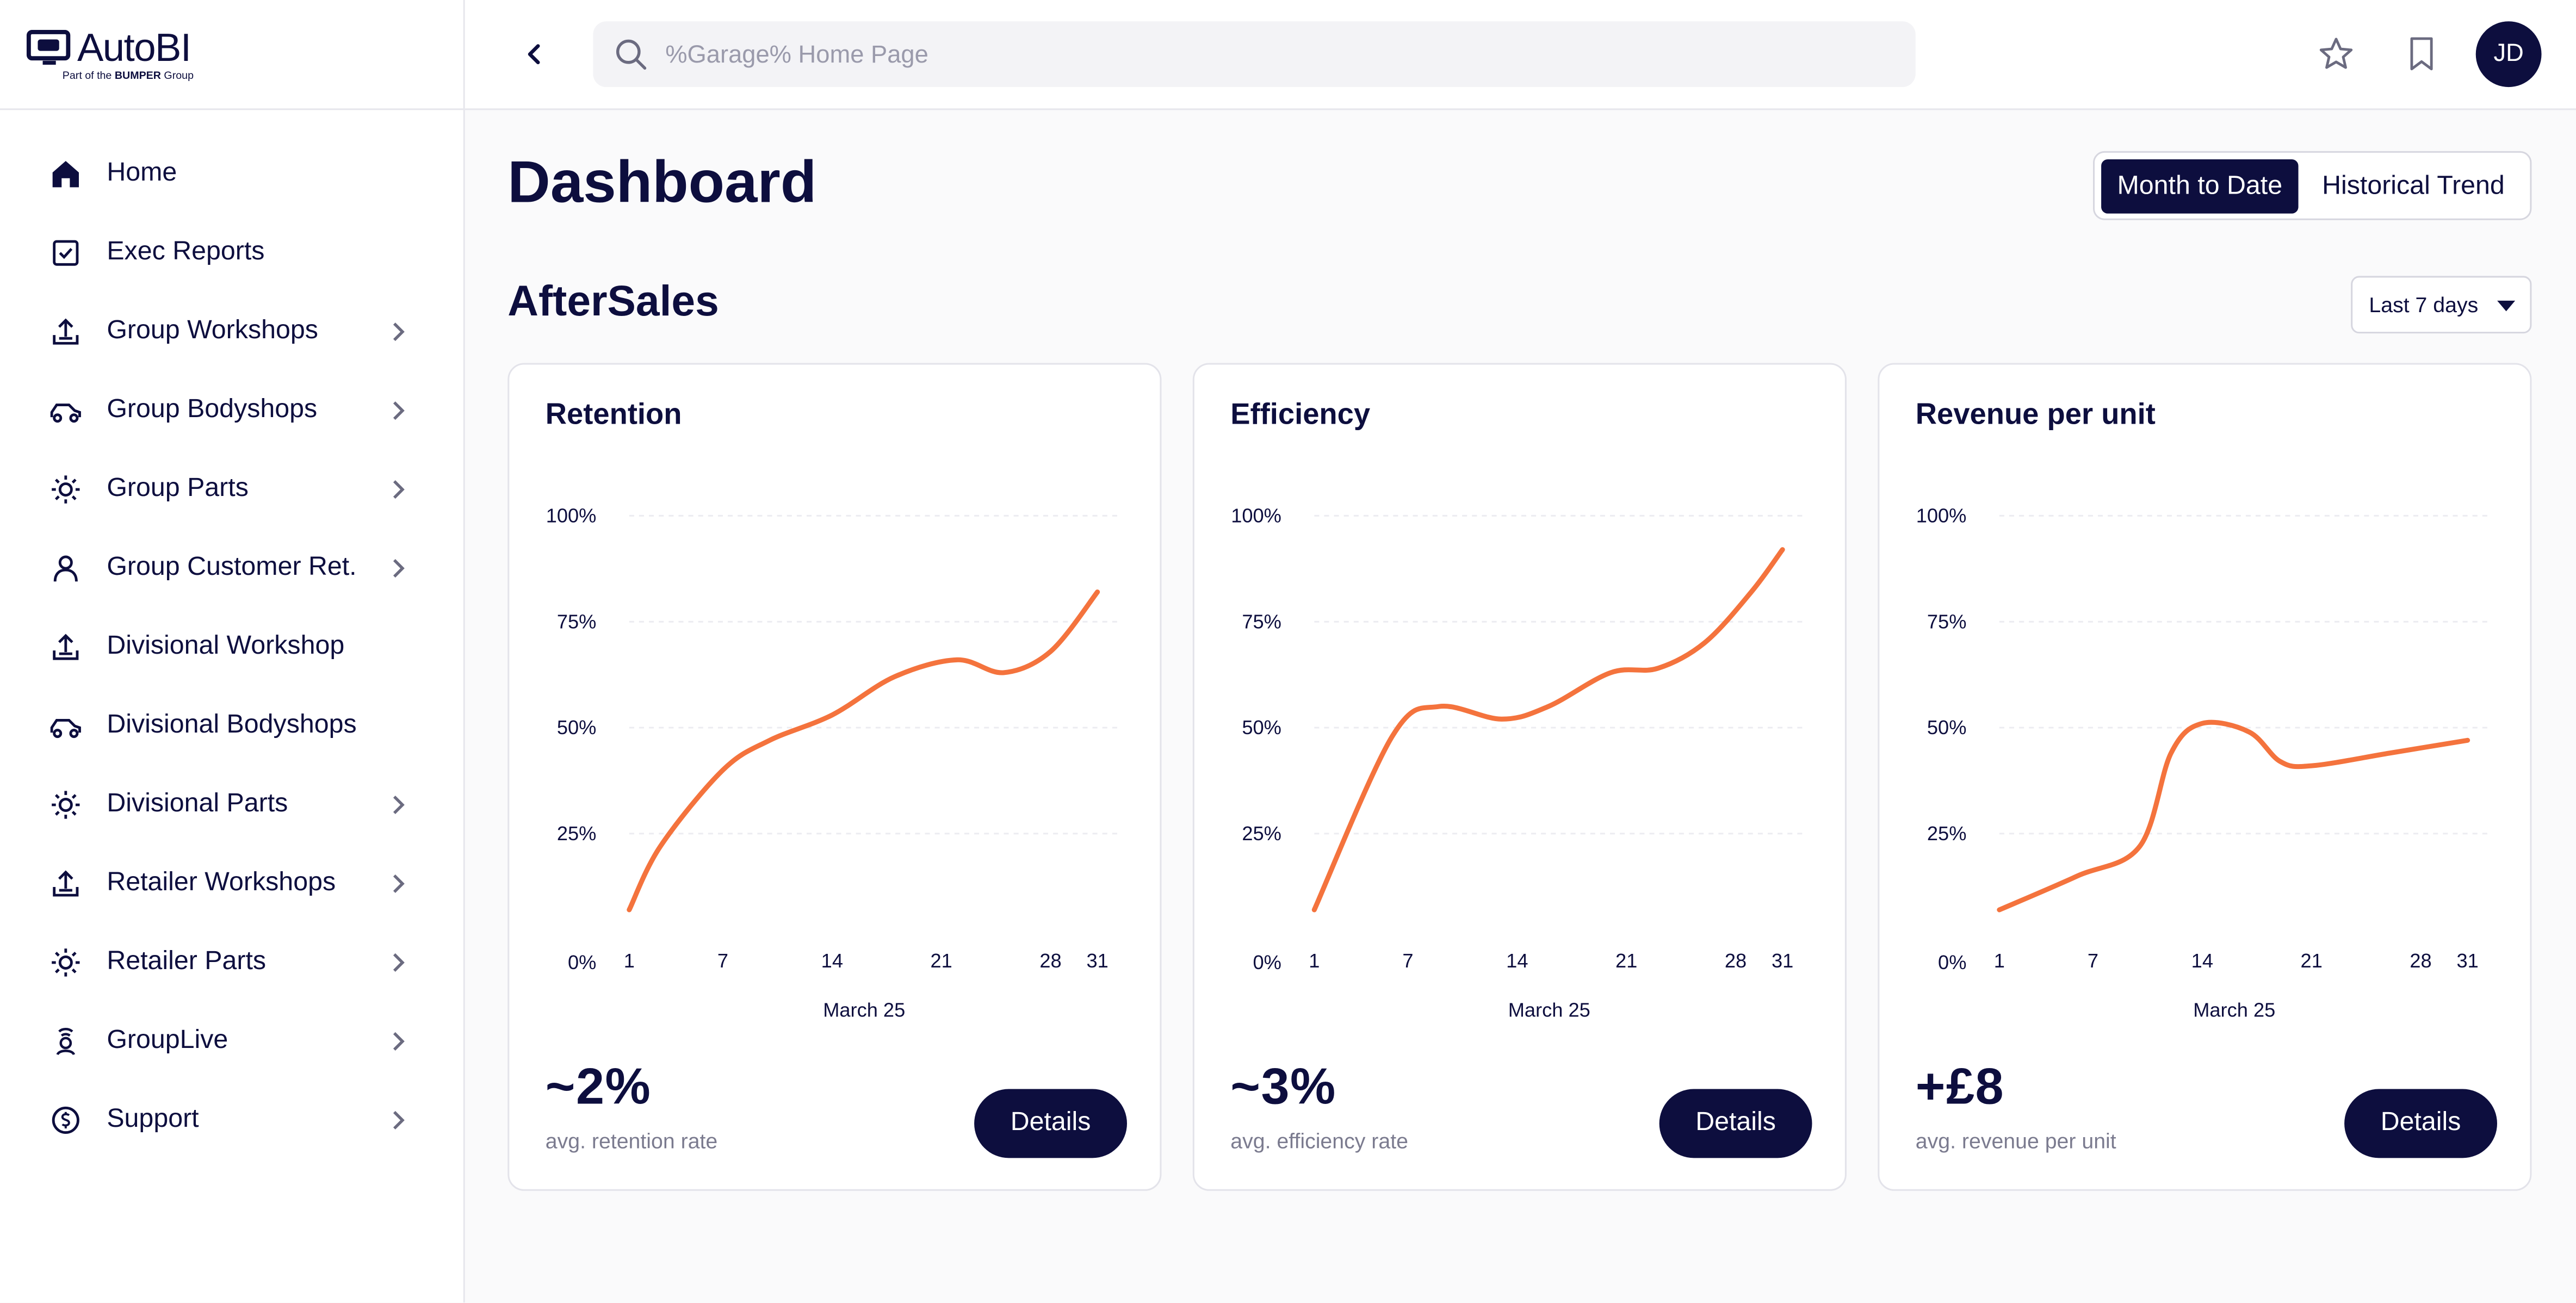 The width and height of the screenshot is (2576, 1303). What do you see at coordinates (128, 76) in the screenshot?
I see `logo-subtitle: Part of the BUMPER Group` at bounding box center [128, 76].